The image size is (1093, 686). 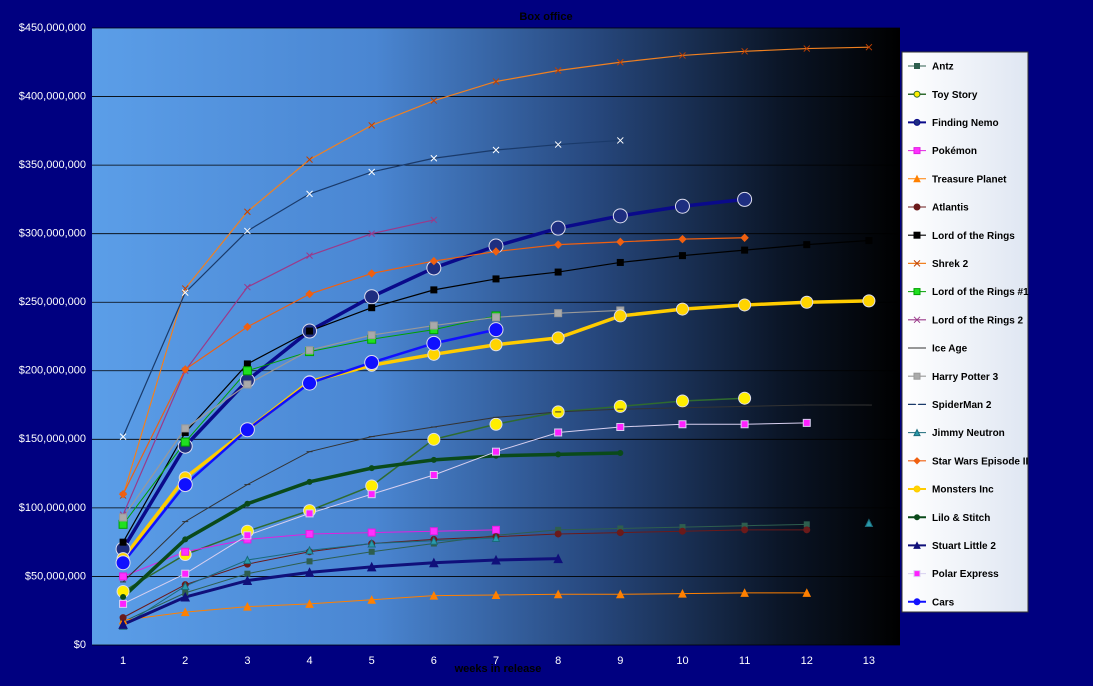 I want to click on x-axis-label: weeks in release, so click(x=498, y=669).